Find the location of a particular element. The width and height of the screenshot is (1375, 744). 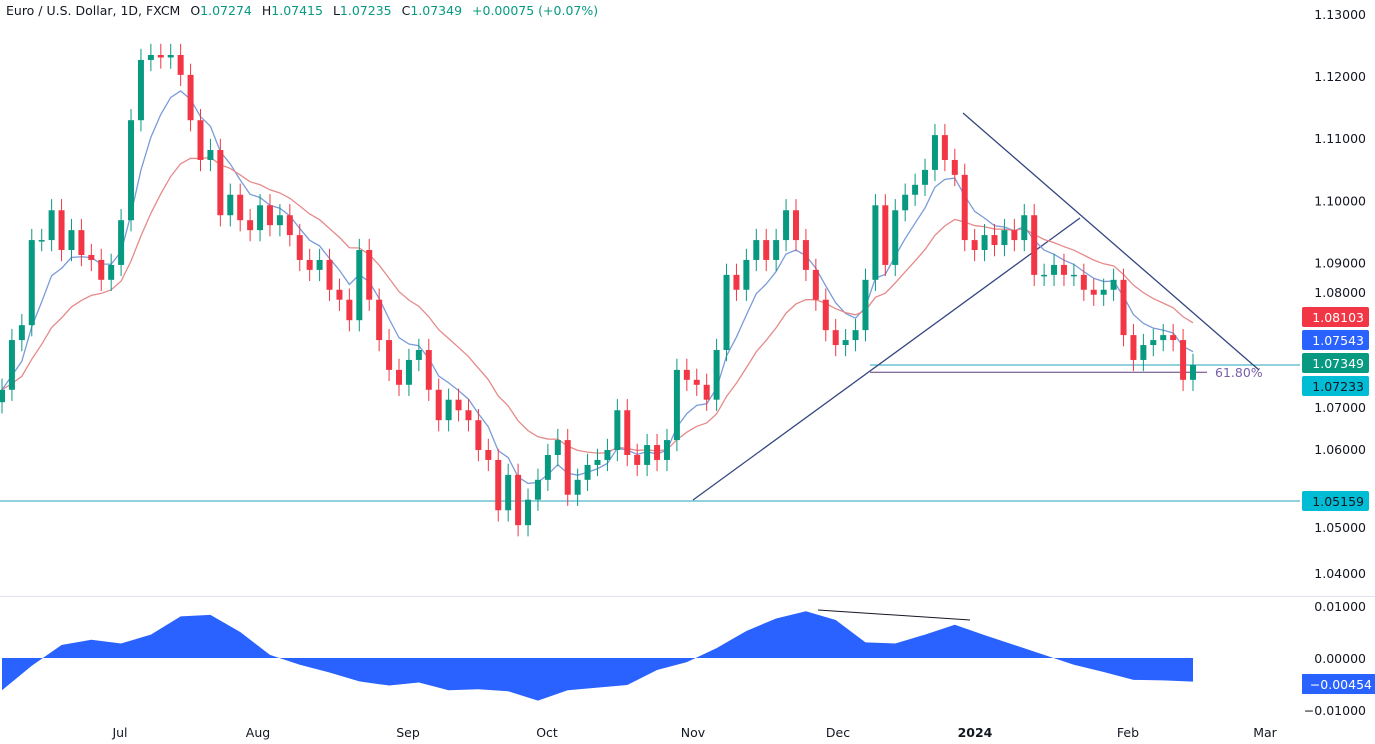

fib-label: 61.80% is located at coordinates (1239, 372).